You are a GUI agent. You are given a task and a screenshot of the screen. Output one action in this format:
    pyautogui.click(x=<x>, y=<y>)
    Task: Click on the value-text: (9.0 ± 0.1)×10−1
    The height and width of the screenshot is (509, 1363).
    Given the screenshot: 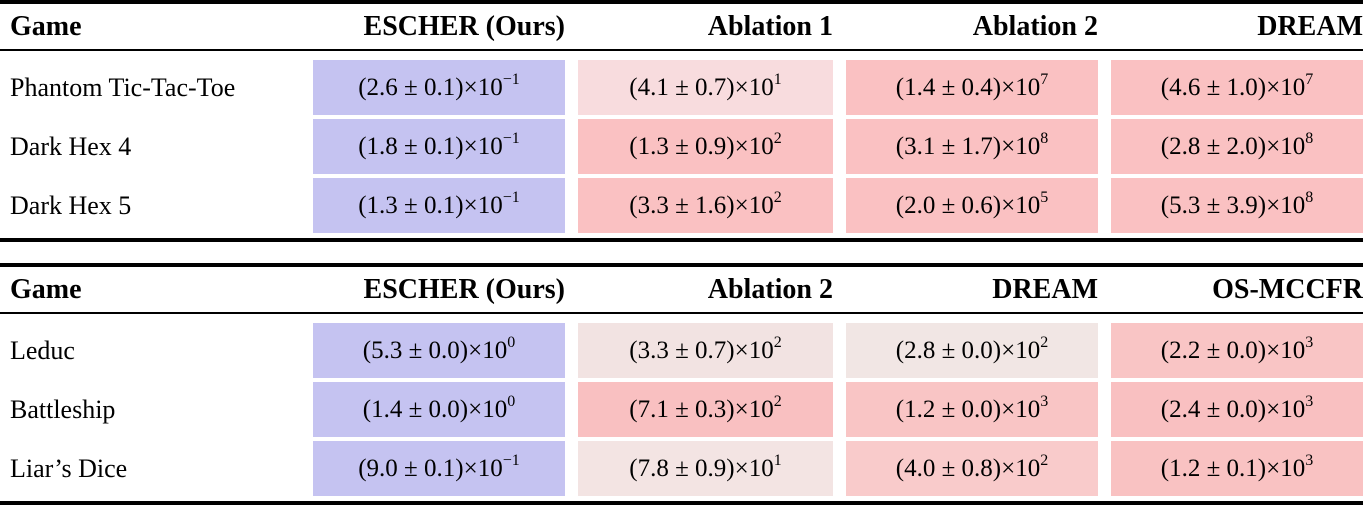 What is the action you would take?
    pyautogui.click(x=439, y=466)
    